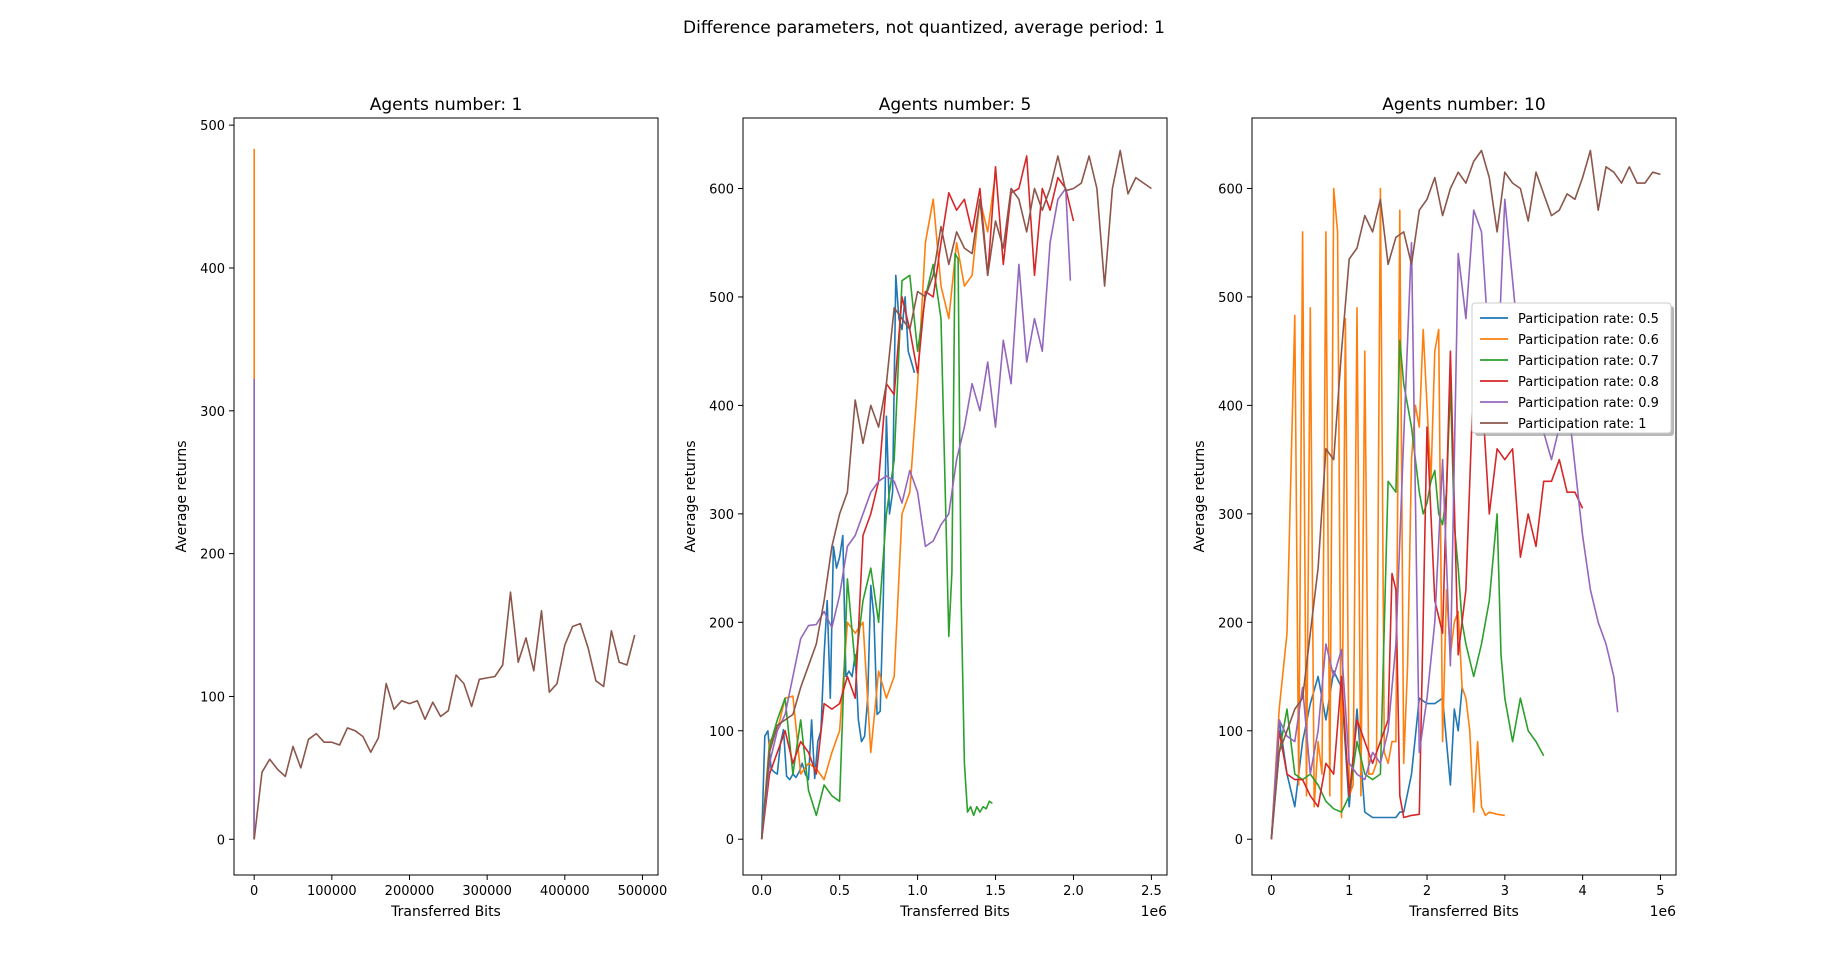 The width and height of the screenshot is (1848, 974). I want to click on legend-box, so click(1571, 368).